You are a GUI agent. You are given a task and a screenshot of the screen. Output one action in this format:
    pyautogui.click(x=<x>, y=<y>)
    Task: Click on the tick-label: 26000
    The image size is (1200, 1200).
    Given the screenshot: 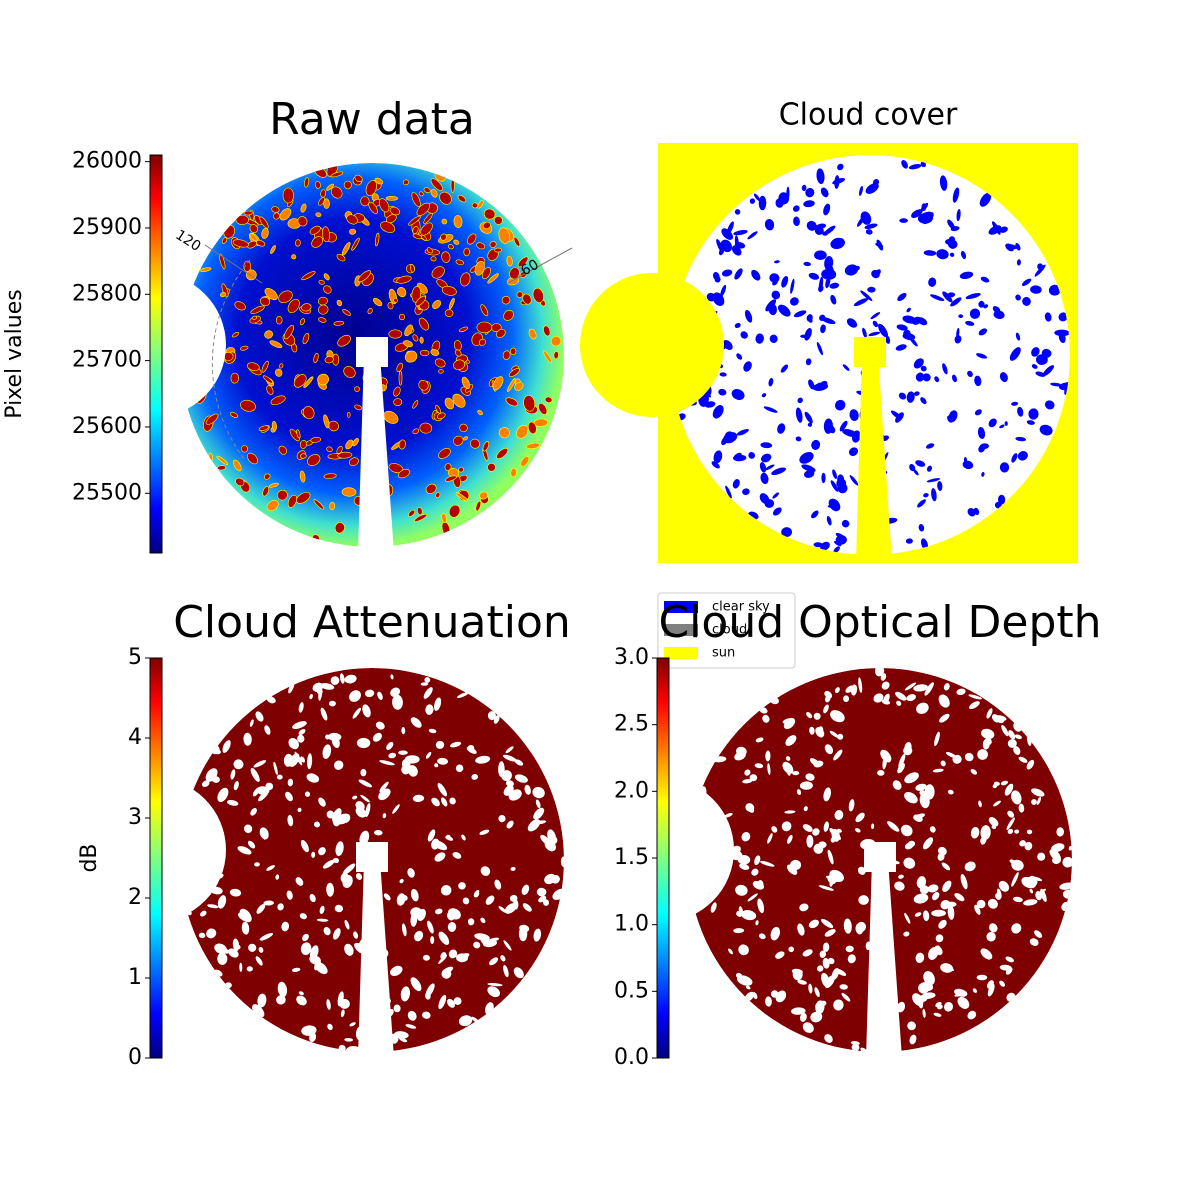 What is the action you would take?
    pyautogui.click(x=107, y=161)
    